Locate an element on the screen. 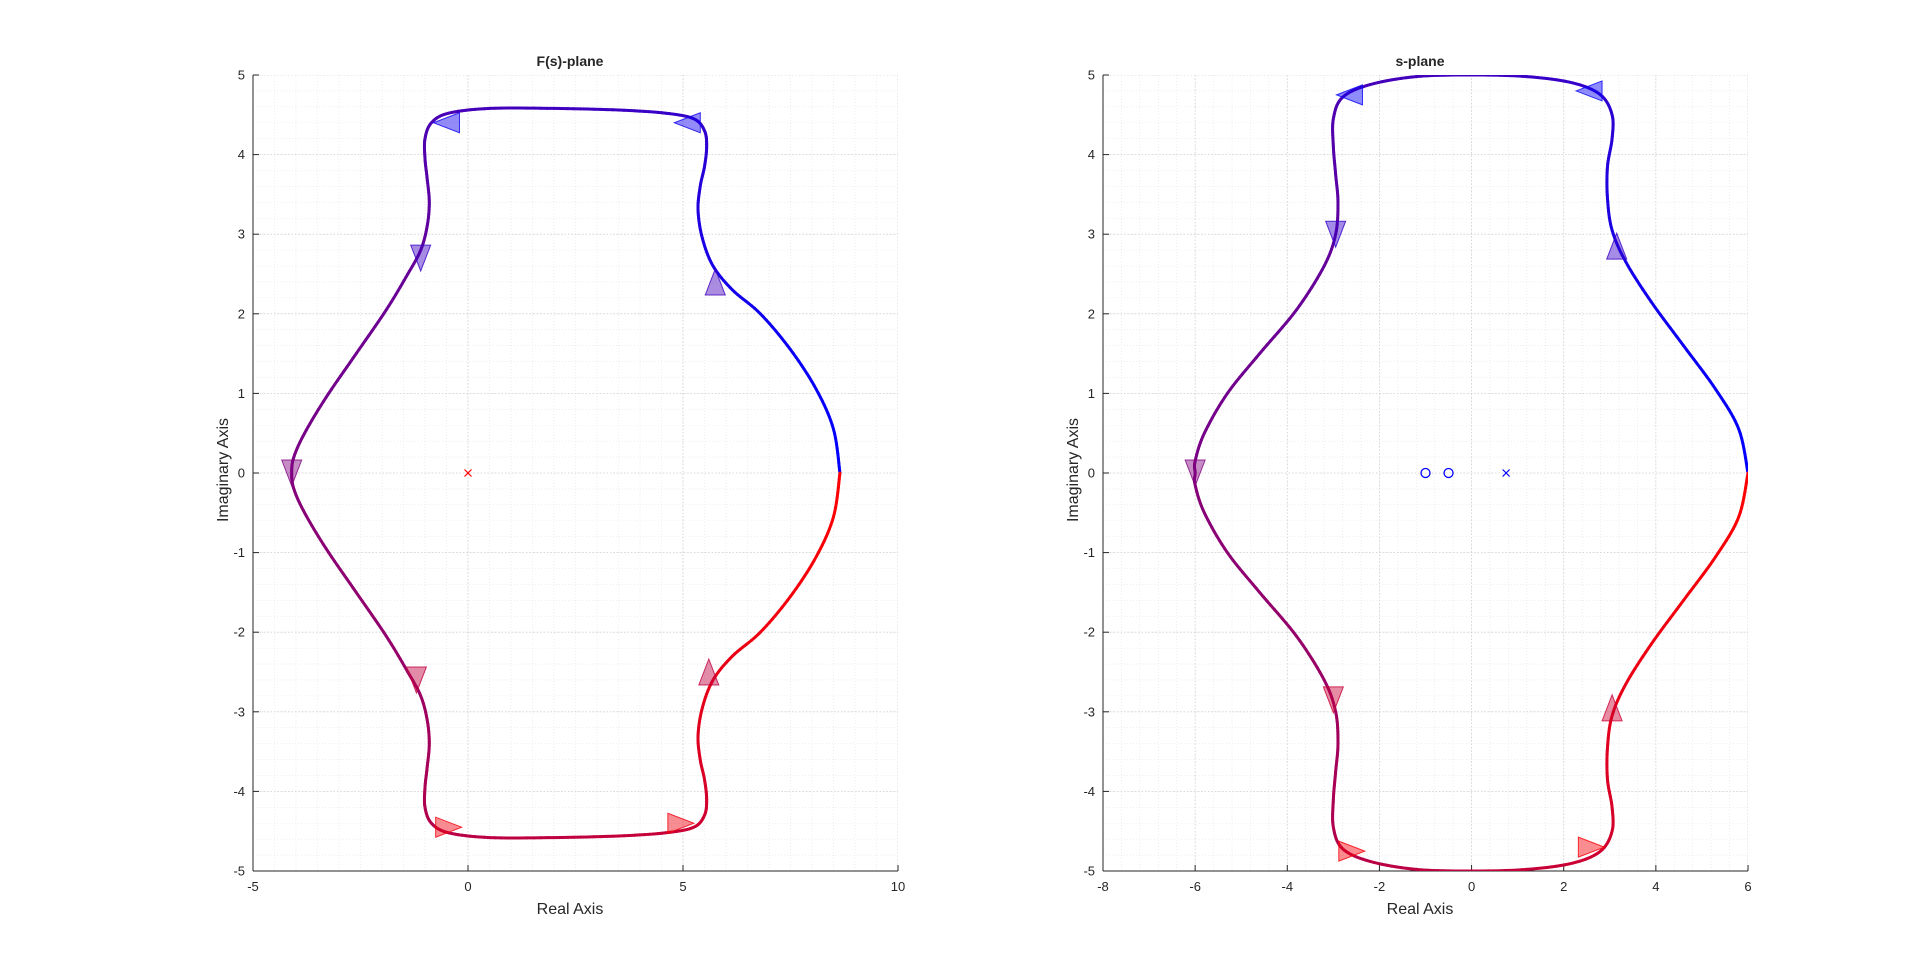 The width and height of the screenshot is (1920, 973). plot-title: s-plane is located at coordinates (1419, 61).